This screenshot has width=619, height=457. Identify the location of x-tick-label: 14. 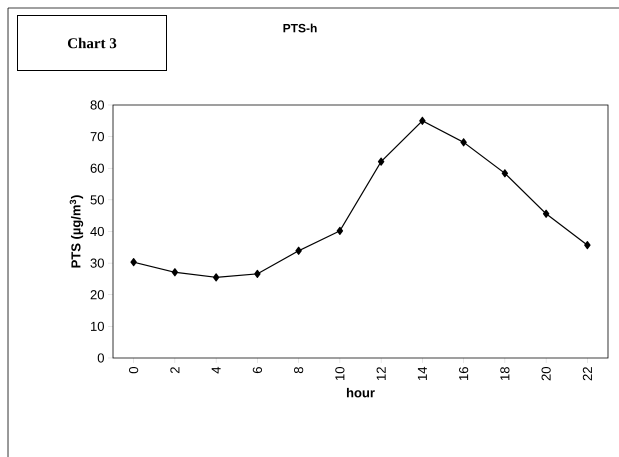
(422, 373).